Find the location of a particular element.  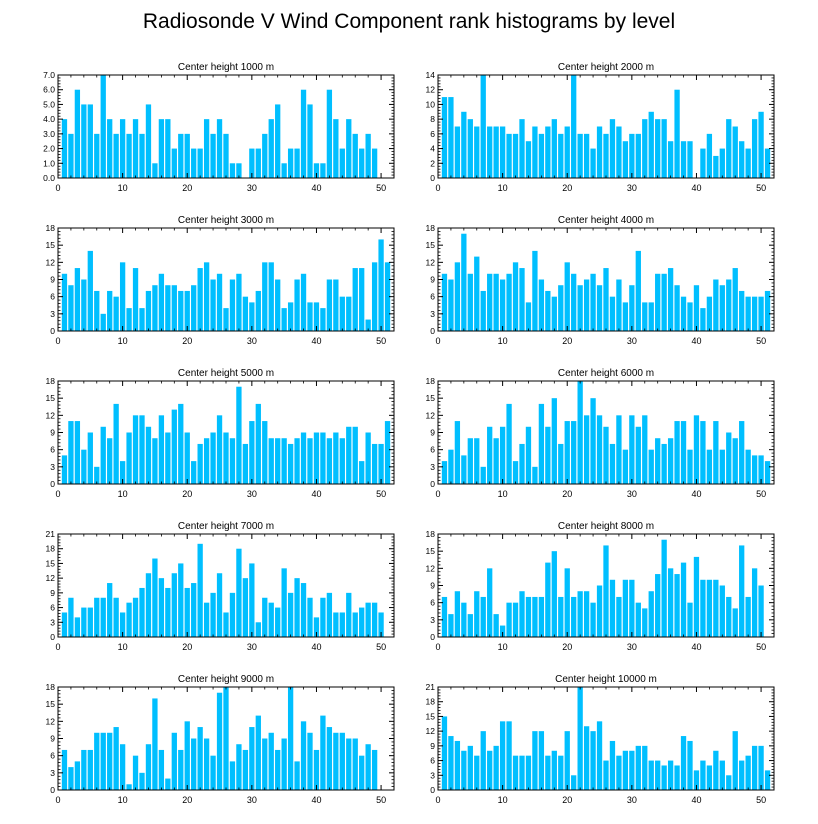

panel-title: Center height 2000 m is located at coordinates (606, 67).